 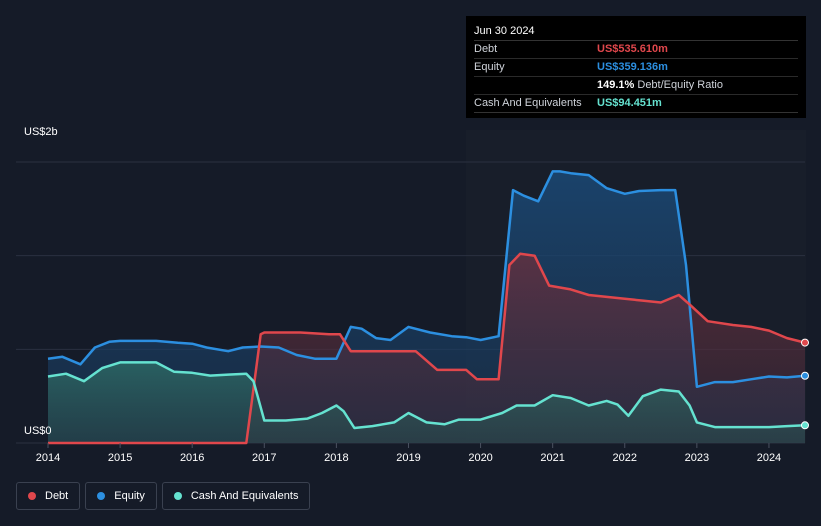 I want to click on x-tick-label: 2021, so click(x=552, y=458).